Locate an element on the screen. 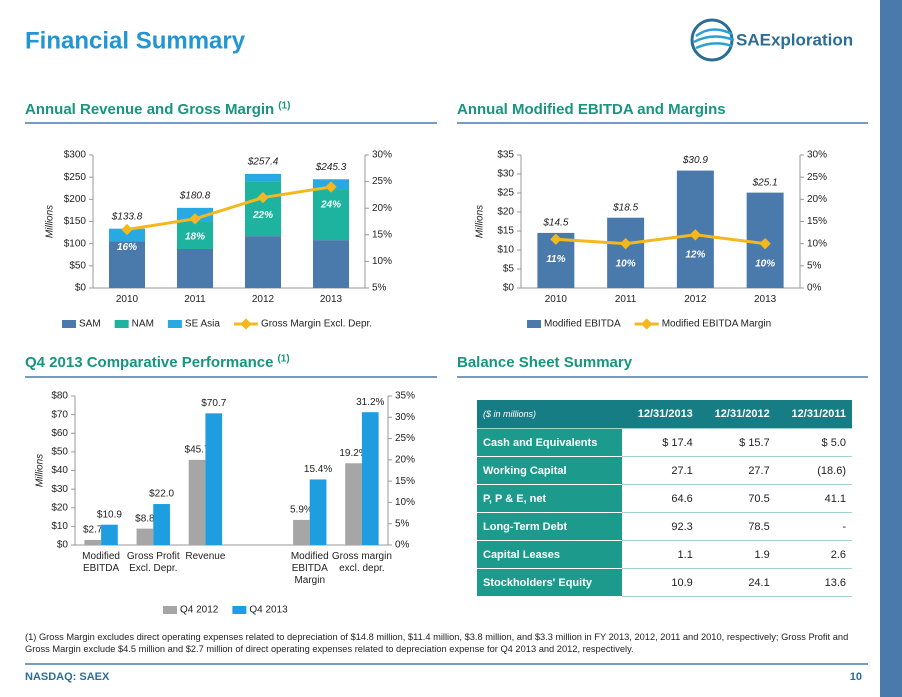  data-label: $22.0 is located at coordinates (161, 494).